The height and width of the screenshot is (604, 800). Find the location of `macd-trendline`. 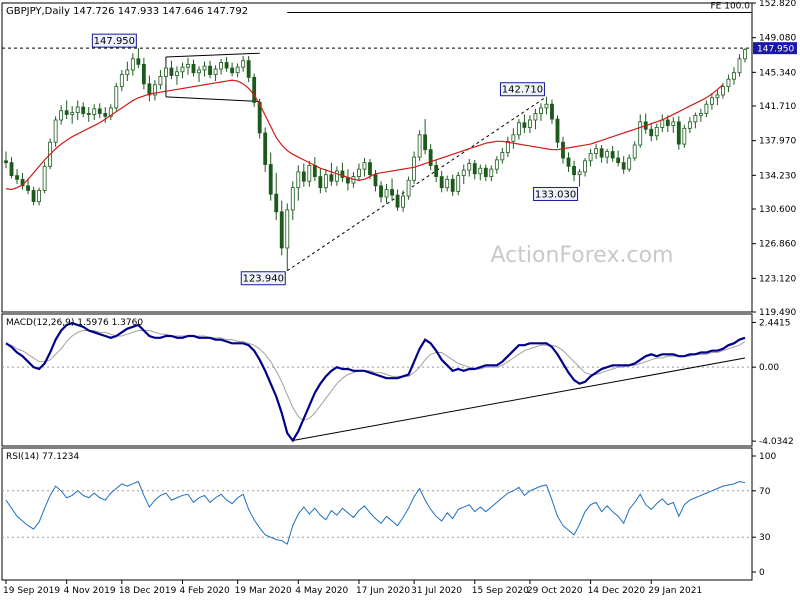

macd-trendline is located at coordinates (519, 399).